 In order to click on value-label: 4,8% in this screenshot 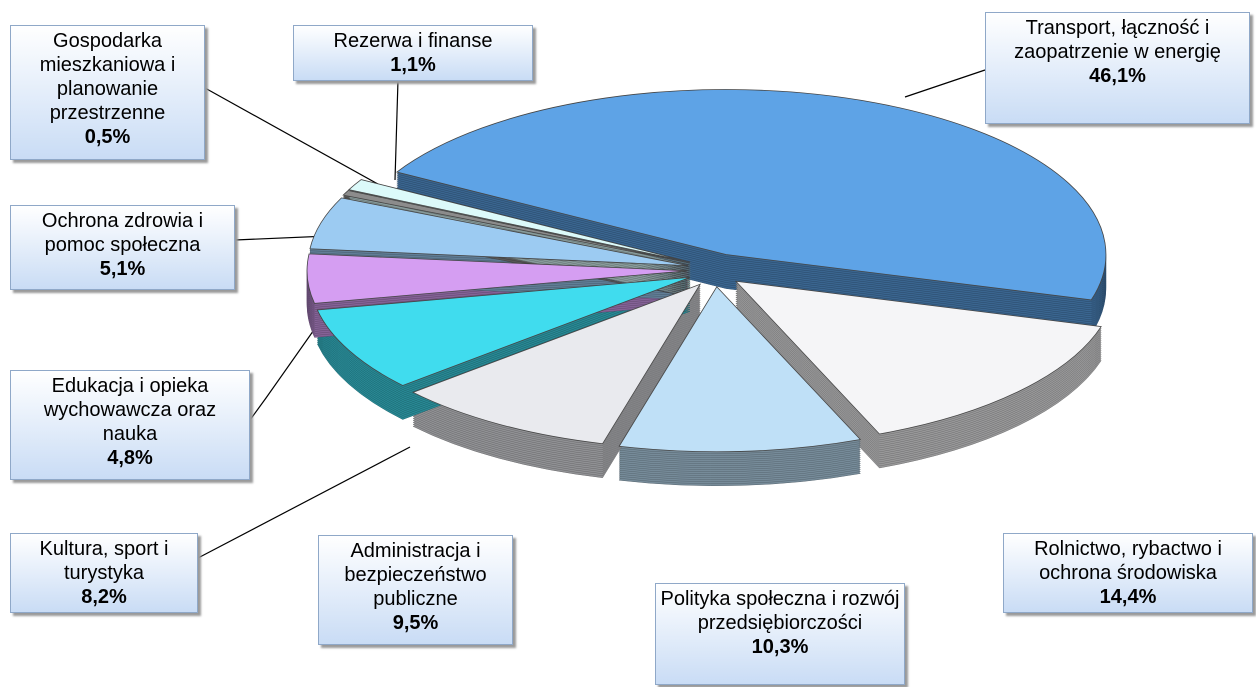, I will do `click(130, 458)`.